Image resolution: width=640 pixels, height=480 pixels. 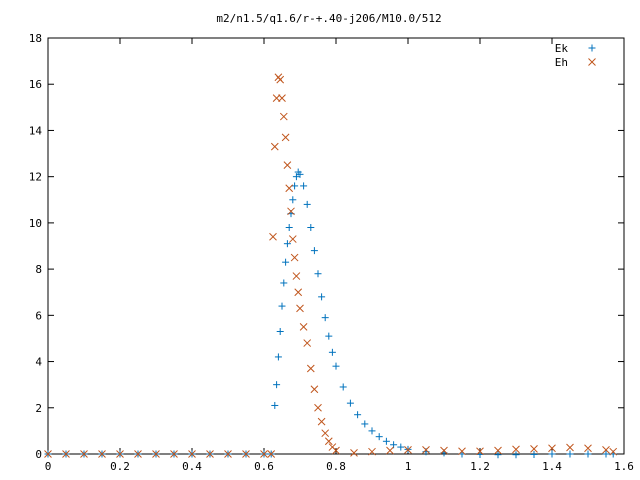 What do you see at coordinates (264, 466) in the screenshot?
I see `x-tick-label: 0.6` at bounding box center [264, 466].